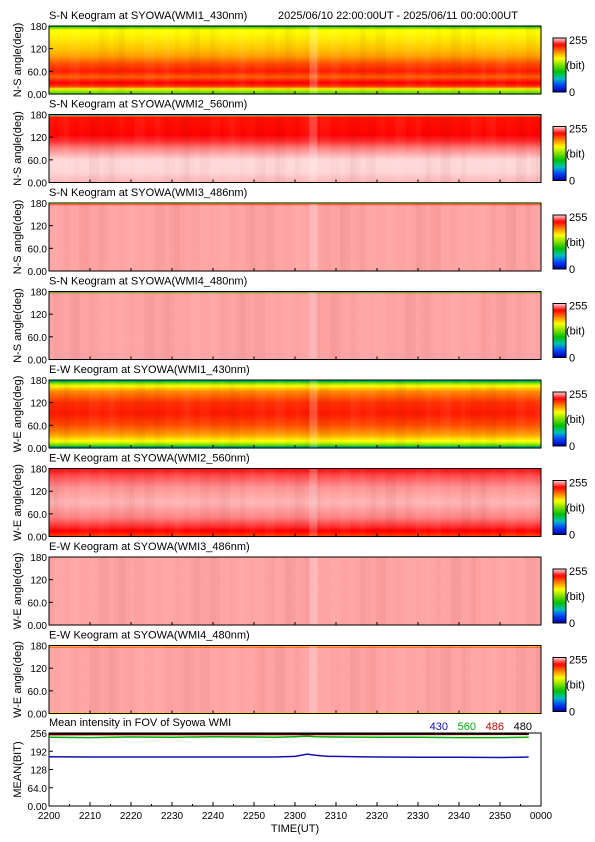 Image resolution: width=595 pixels, height=842 pixels. I want to click on colorbar-max-label: 255, so click(578, 41).